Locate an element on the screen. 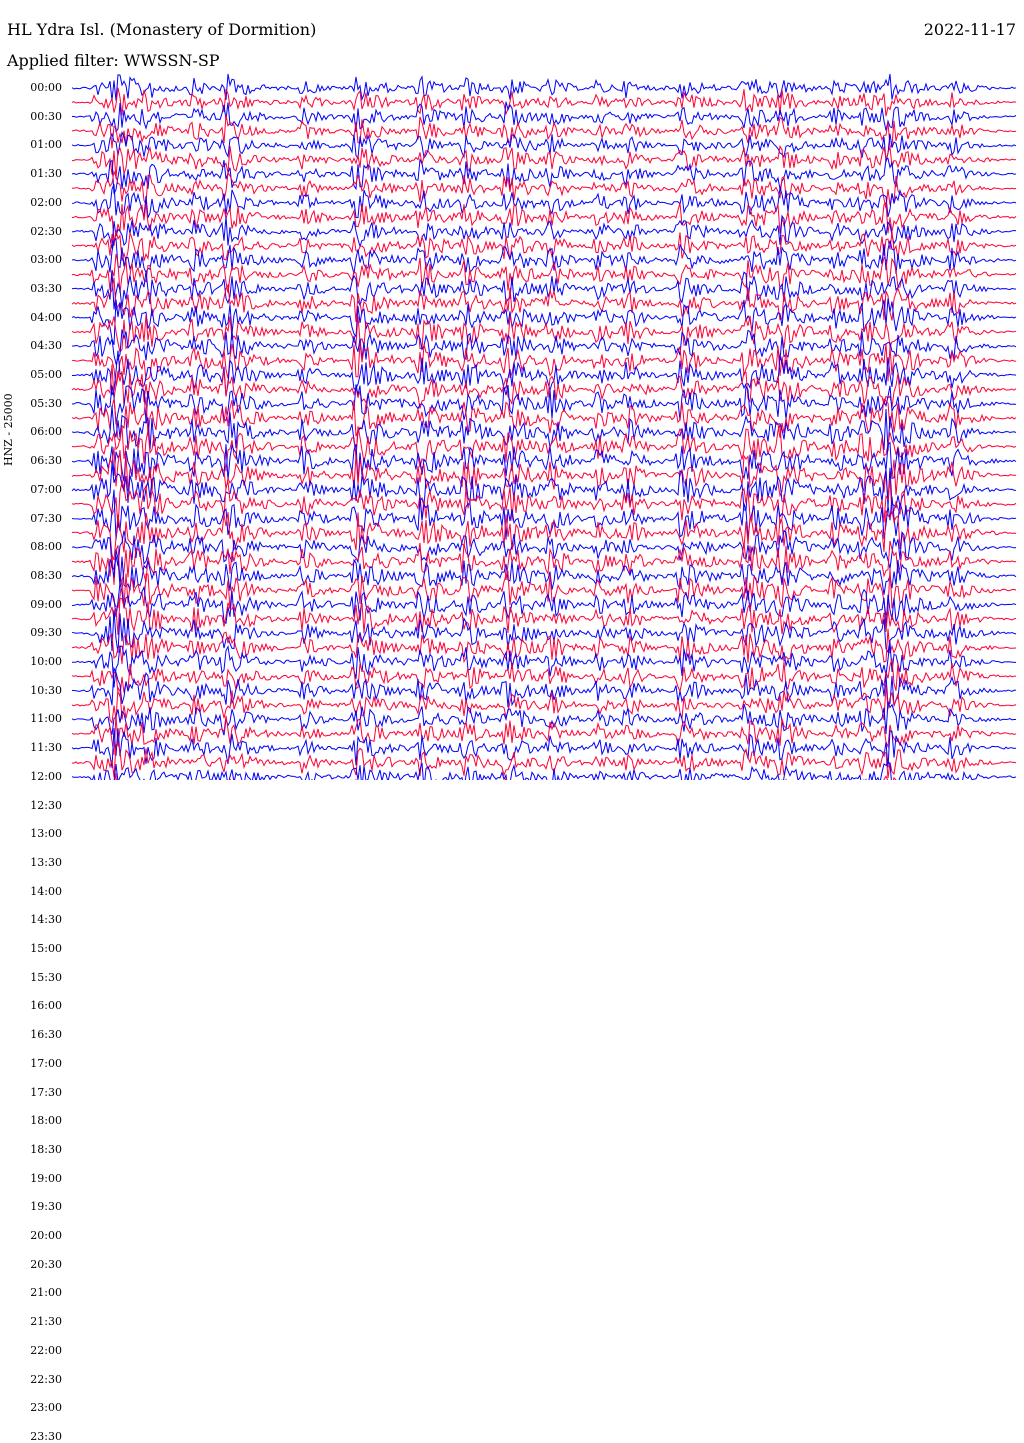 The image size is (1024, 1443). tick-label: 11:30 is located at coordinates (46, 748).